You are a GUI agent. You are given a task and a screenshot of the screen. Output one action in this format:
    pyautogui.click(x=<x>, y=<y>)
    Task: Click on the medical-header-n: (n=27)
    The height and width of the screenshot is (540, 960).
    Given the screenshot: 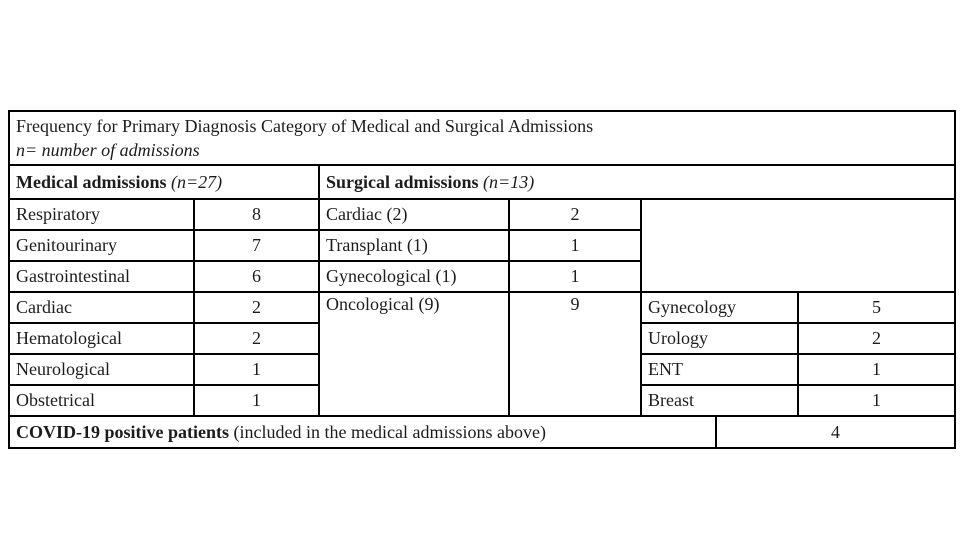 What is the action you would take?
    pyautogui.click(x=197, y=181)
    